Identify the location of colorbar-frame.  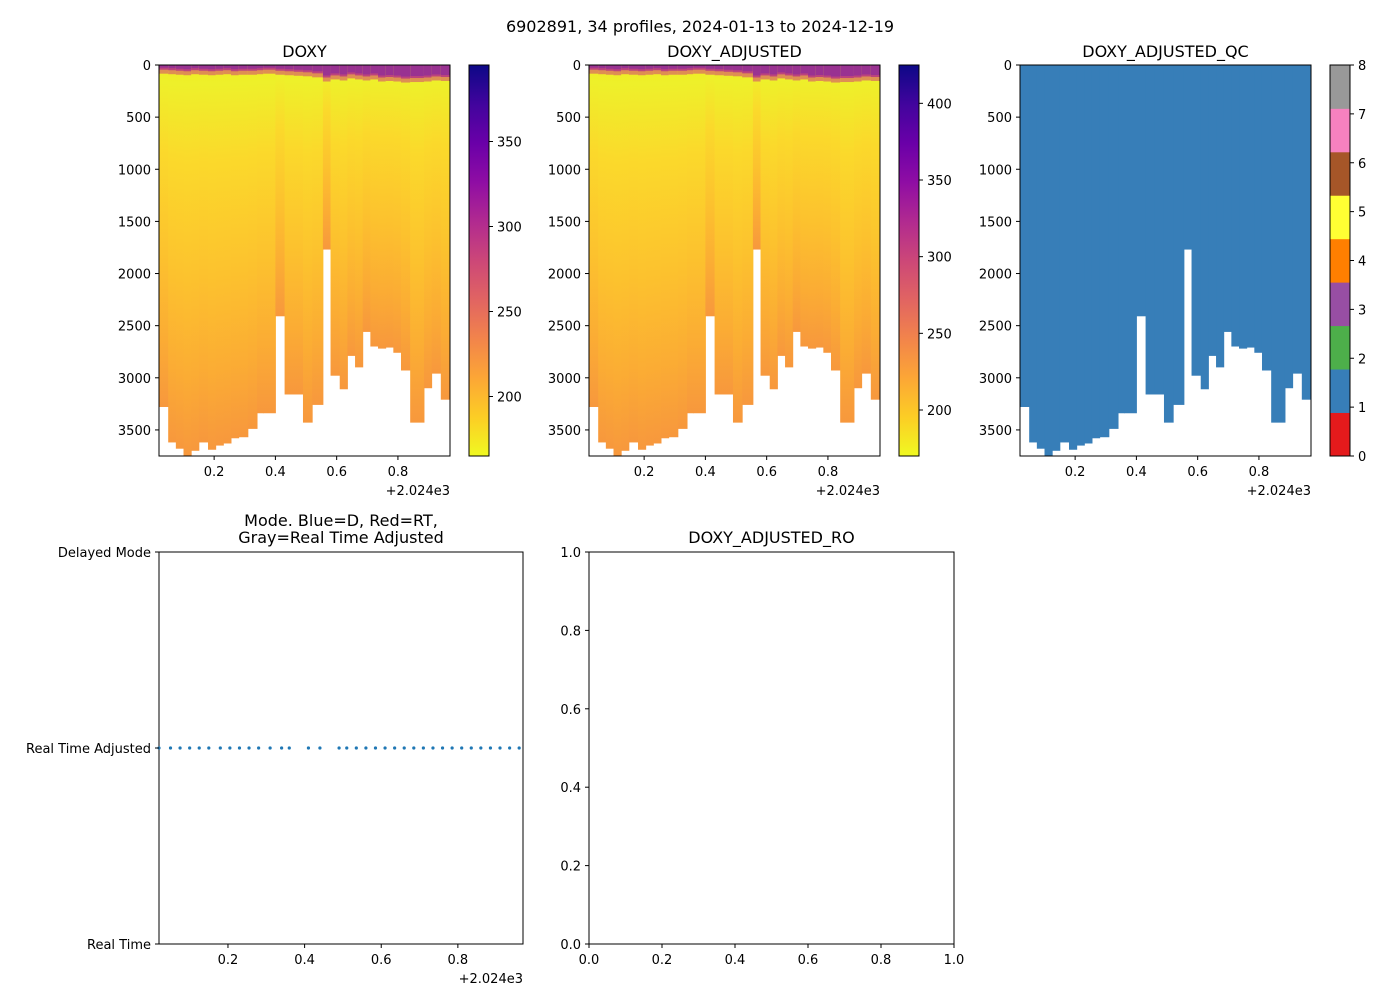
(909, 260).